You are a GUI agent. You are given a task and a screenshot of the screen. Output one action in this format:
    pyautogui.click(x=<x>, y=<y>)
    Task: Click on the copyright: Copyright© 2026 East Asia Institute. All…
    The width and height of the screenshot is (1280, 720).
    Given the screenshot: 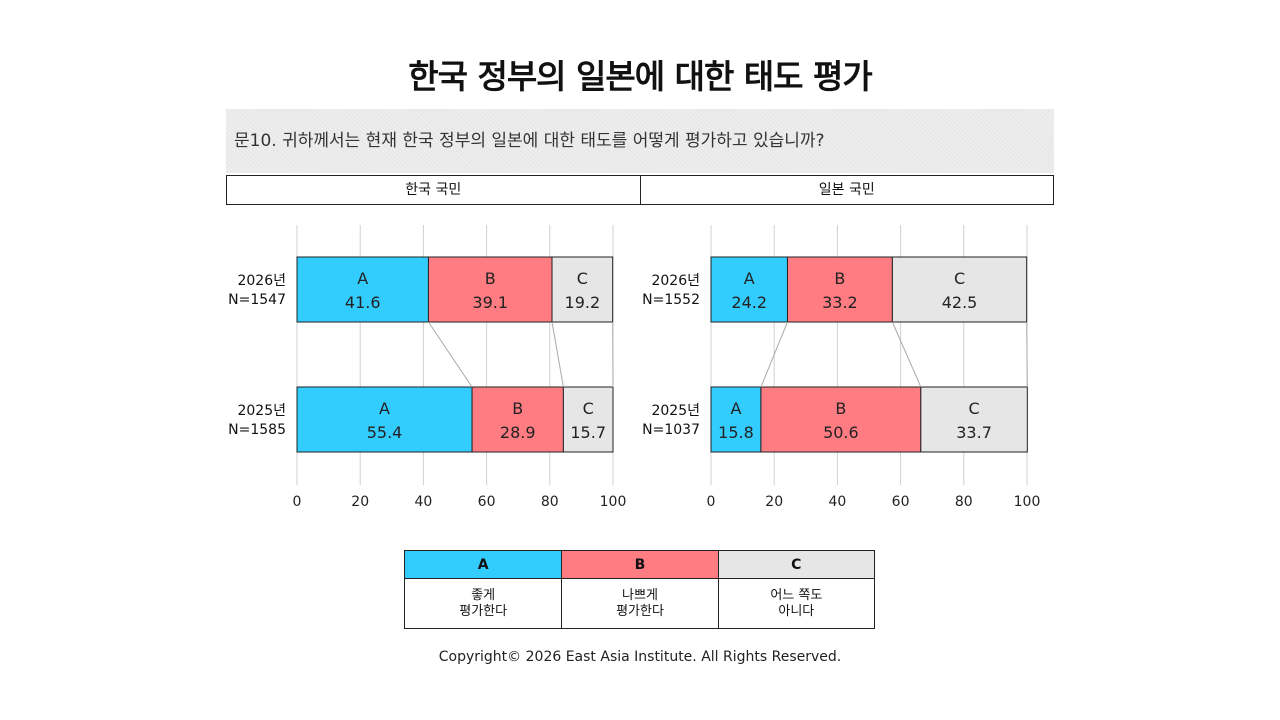 What is the action you would take?
    pyautogui.click(x=640, y=657)
    